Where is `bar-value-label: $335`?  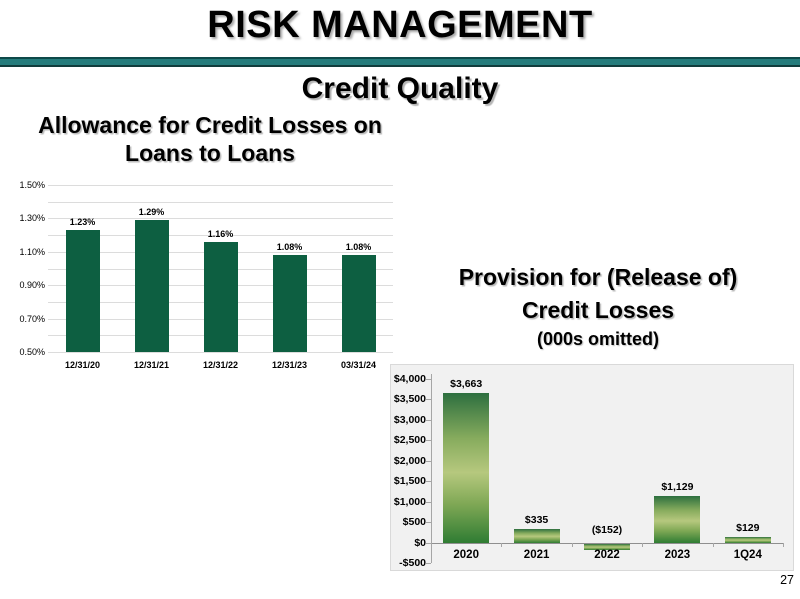
bar-value-label: $335 is located at coordinates (536, 519).